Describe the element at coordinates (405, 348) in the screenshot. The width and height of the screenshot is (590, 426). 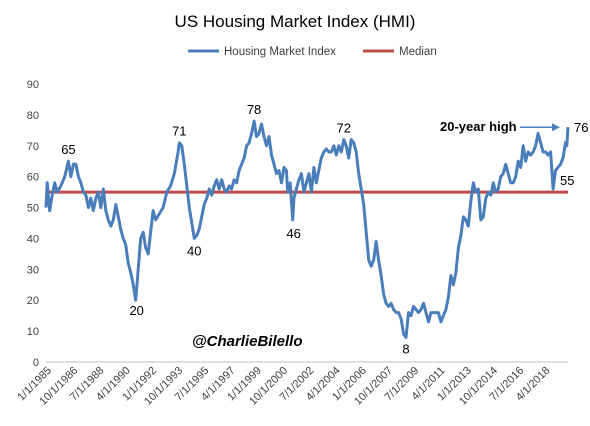
I see `annotation-label: 8` at that location.